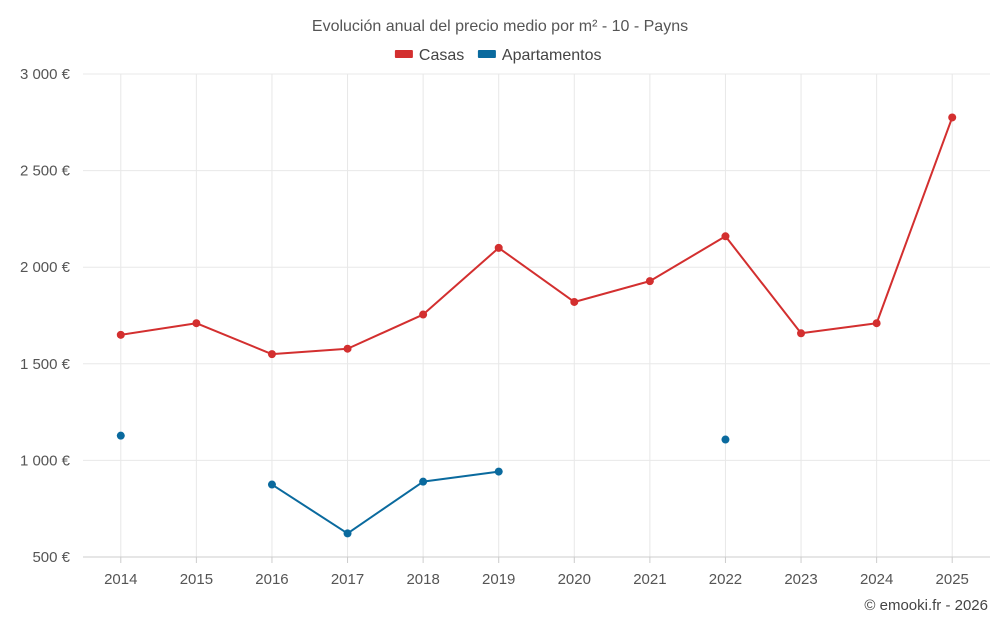 The height and width of the screenshot is (625, 1000). I want to click on y-tick-label: 1 000 €, so click(45, 460).